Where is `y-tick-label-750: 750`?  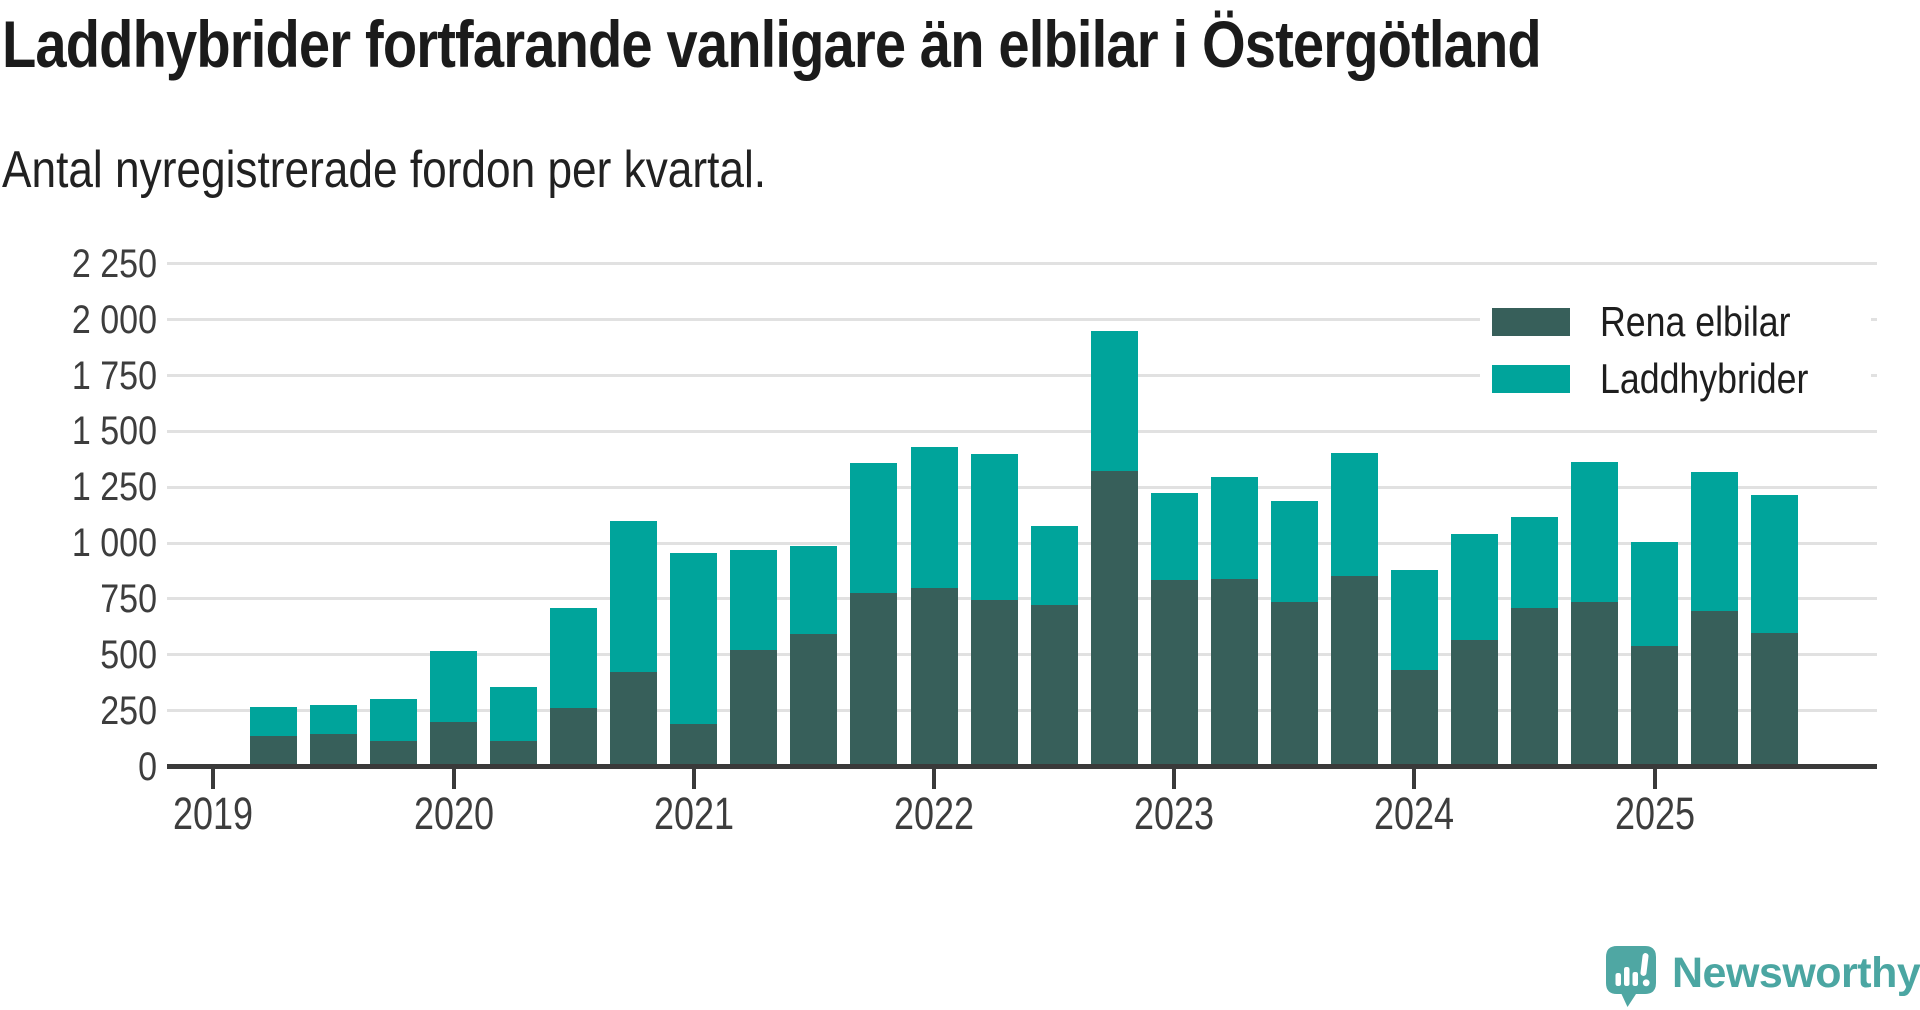
y-tick-label-750: 750 is located at coordinates (128, 598).